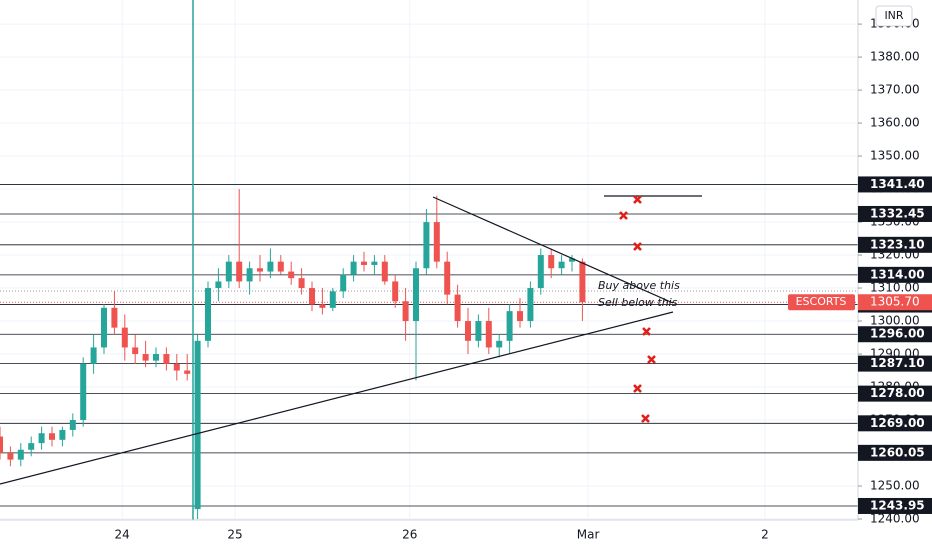  What do you see at coordinates (638, 302) in the screenshot?
I see `annotation: Sell below this` at bounding box center [638, 302].